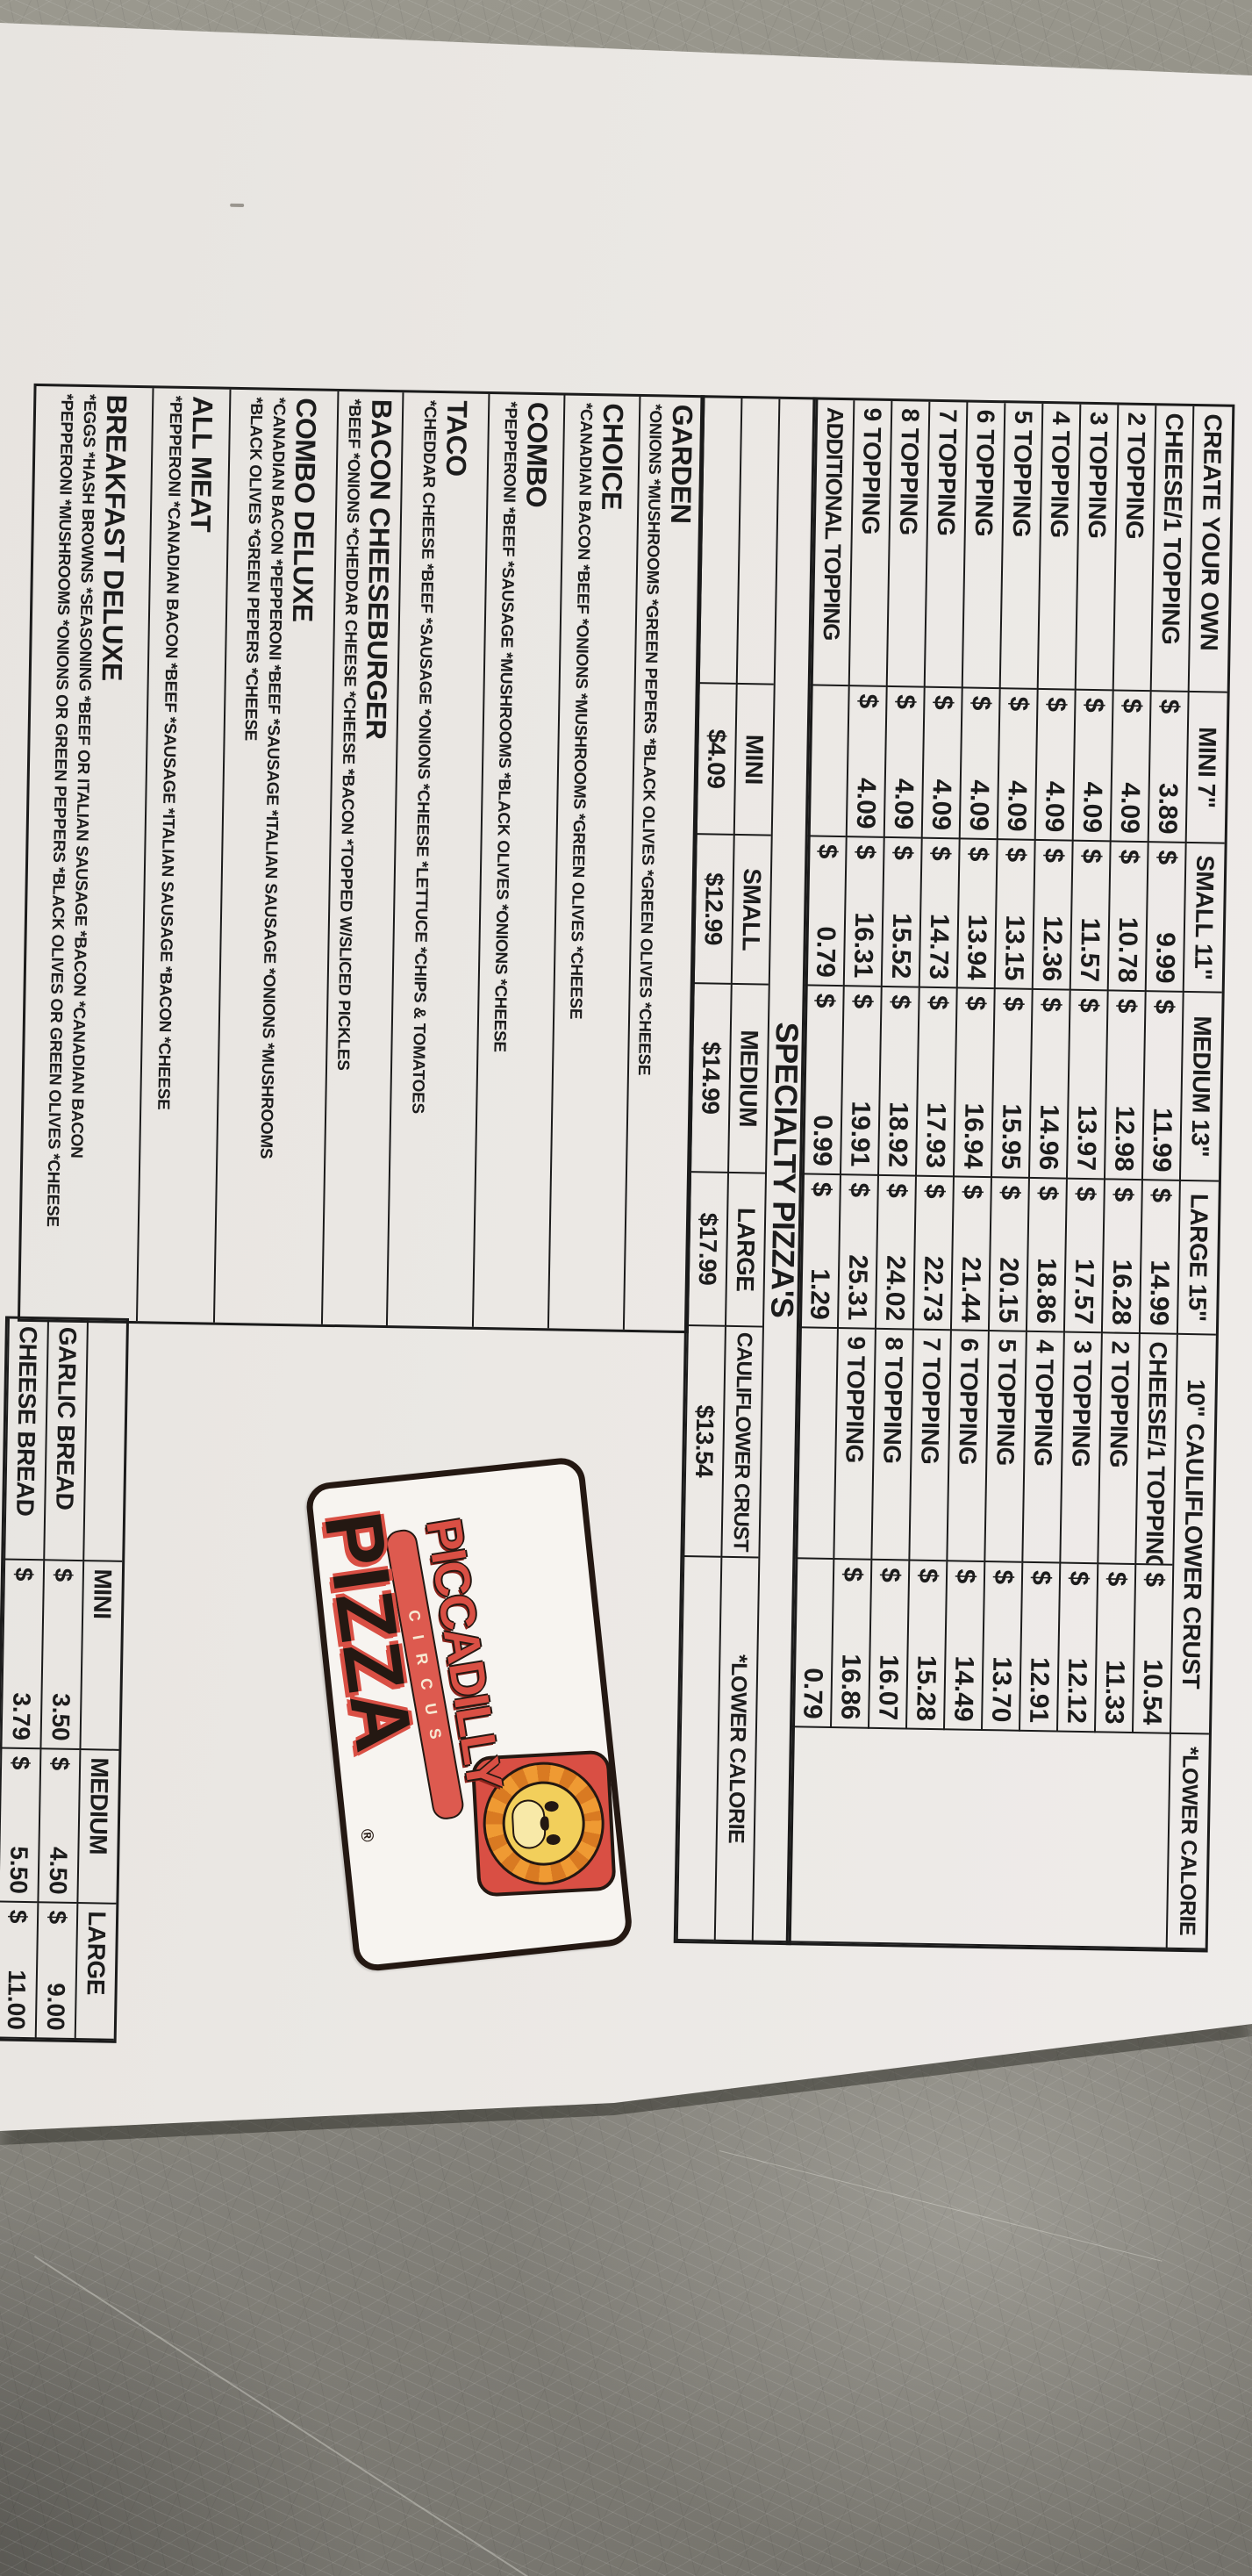 This screenshot has height=2576, width=1252. Describe the element at coordinates (1152, 1649) in the screenshot. I see `cf-price-cheese1: $10.54` at that location.